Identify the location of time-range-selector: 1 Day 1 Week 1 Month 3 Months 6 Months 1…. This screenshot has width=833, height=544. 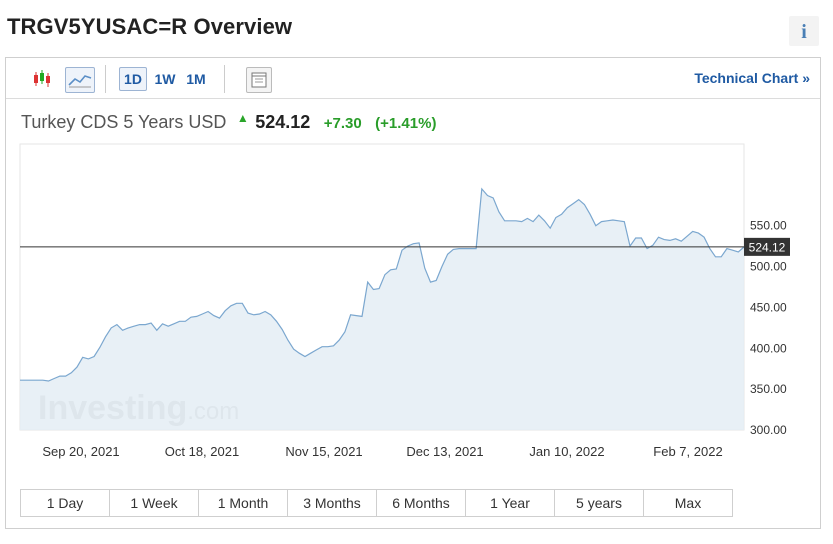
(376, 503).